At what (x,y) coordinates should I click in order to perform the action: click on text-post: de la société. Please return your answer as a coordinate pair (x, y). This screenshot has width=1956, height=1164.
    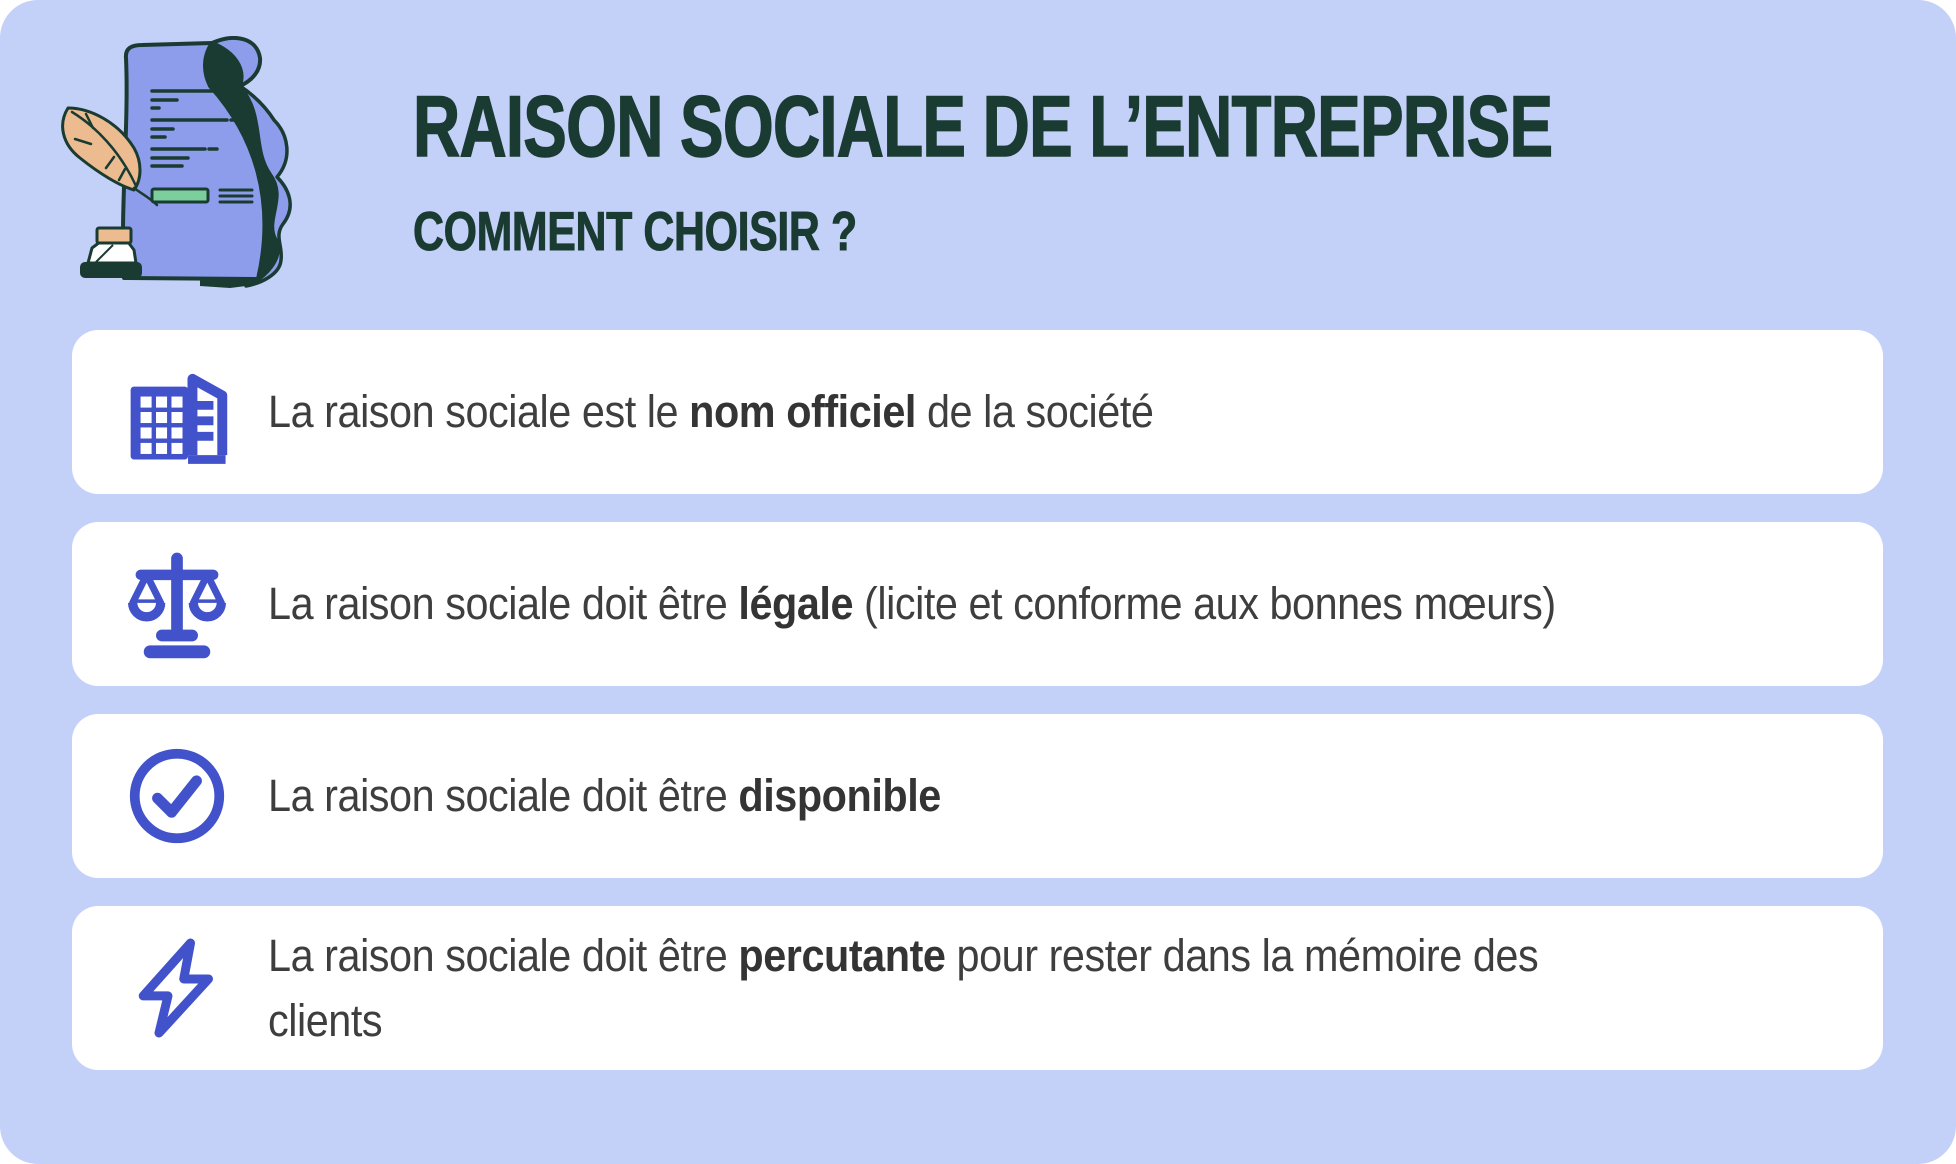
    Looking at the image, I should click on (1034, 412).